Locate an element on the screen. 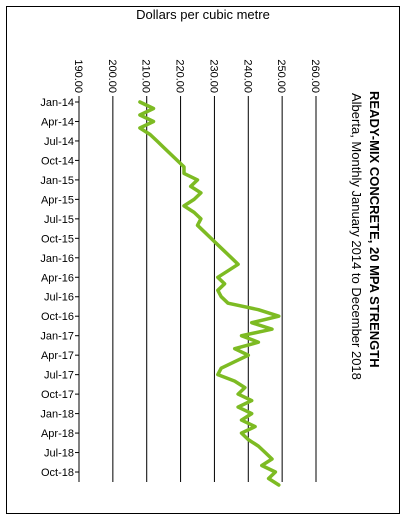 Image resolution: width=406 pixels, height=521 pixels. time-tick-label: Apr-14 is located at coordinates (57, 122).